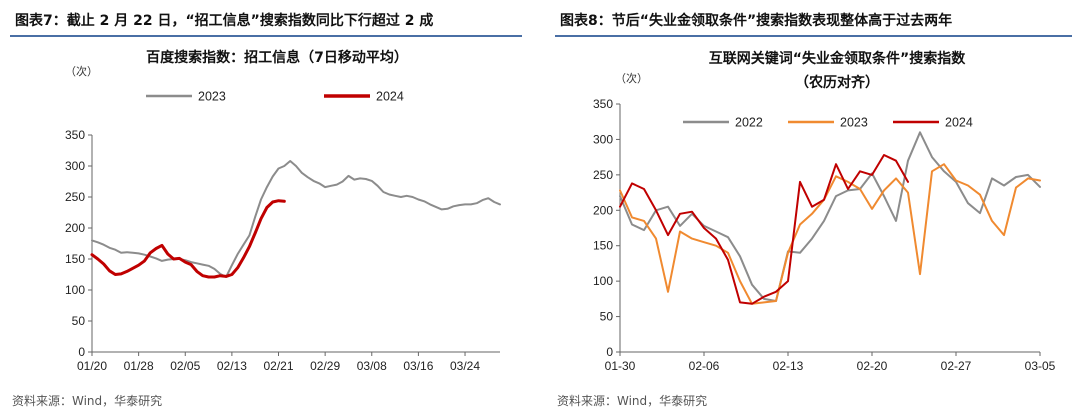 This screenshot has height=418, width=1080. I want to click on left-source-note: 资料来源：Wind，华泰研究, so click(87, 401).